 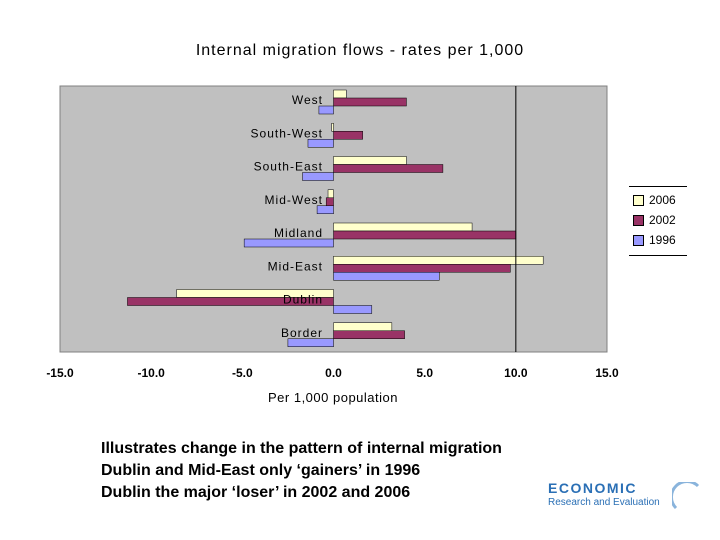 I want to click on x-tick-label: 15.0, so click(x=607, y=373).